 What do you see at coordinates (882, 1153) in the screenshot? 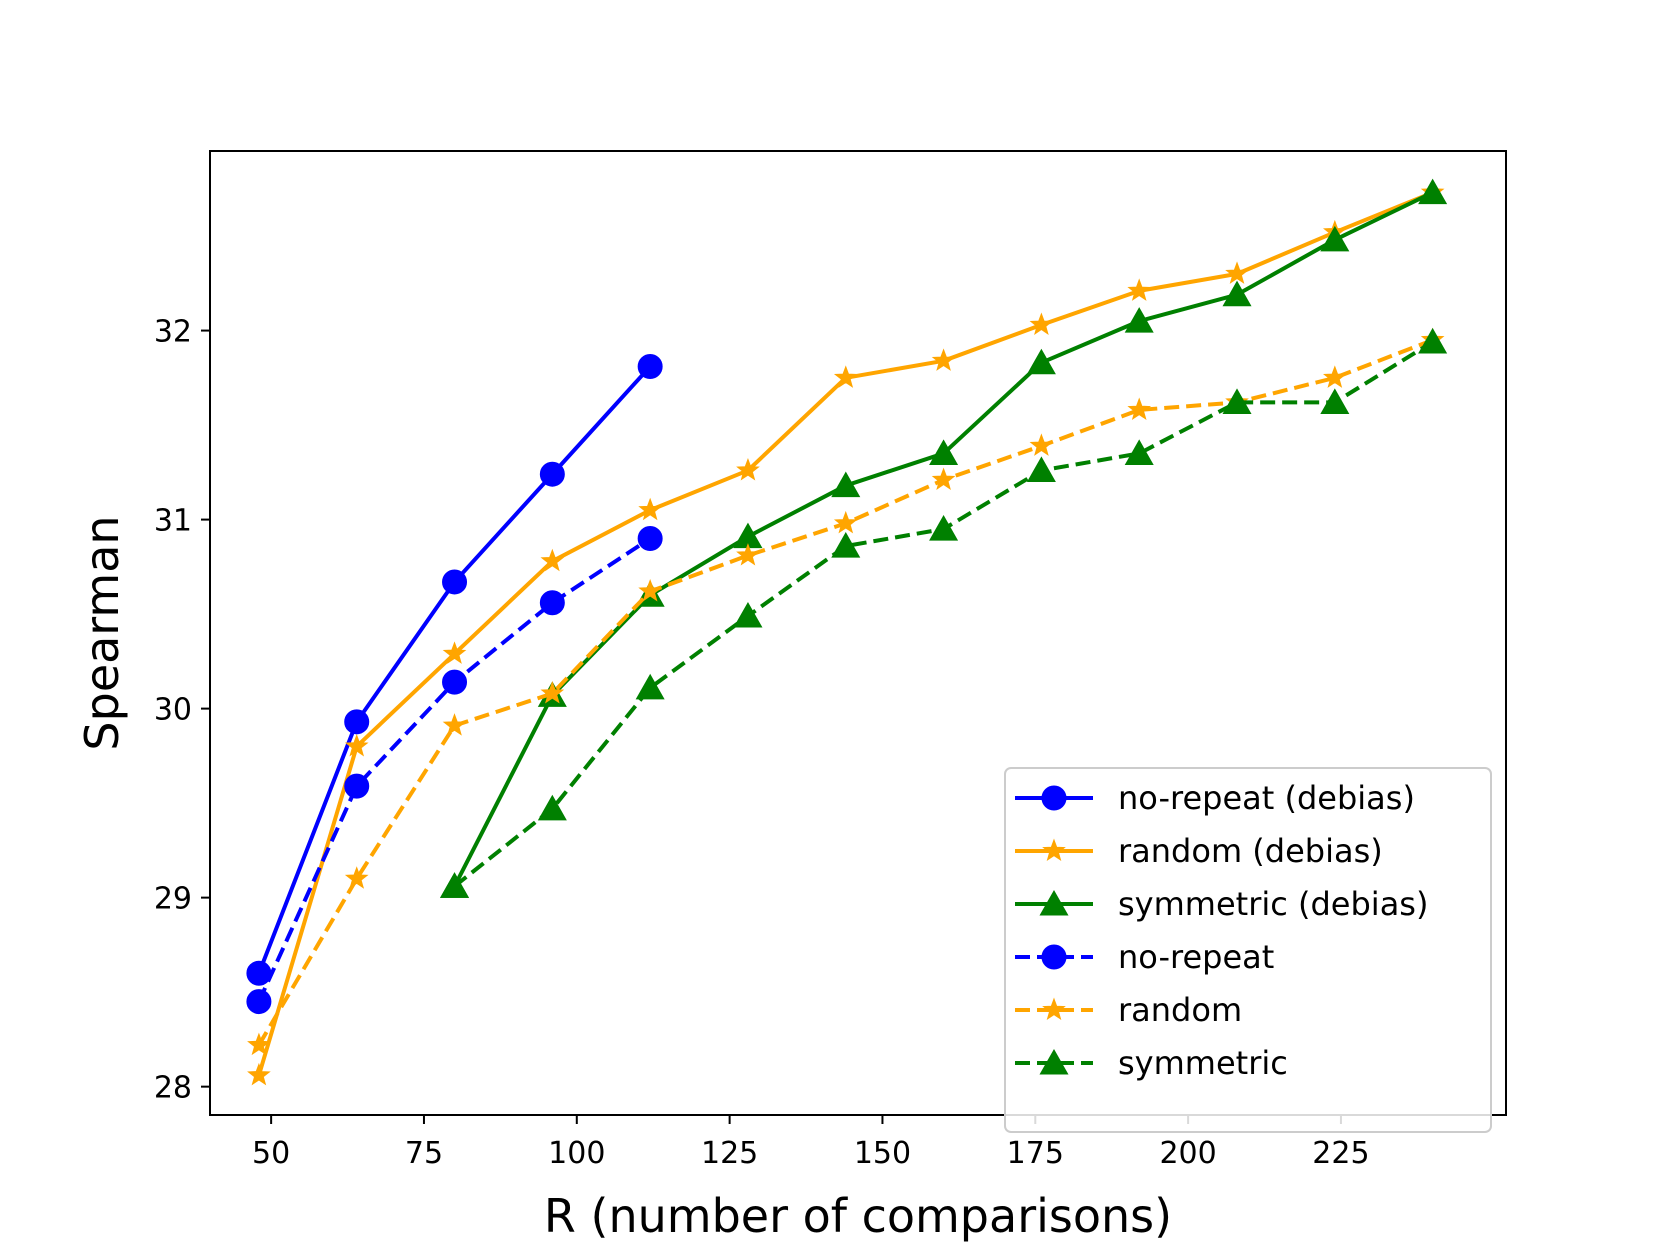
I see `x-tick-label: 150` at bounding box center [882, 1153].